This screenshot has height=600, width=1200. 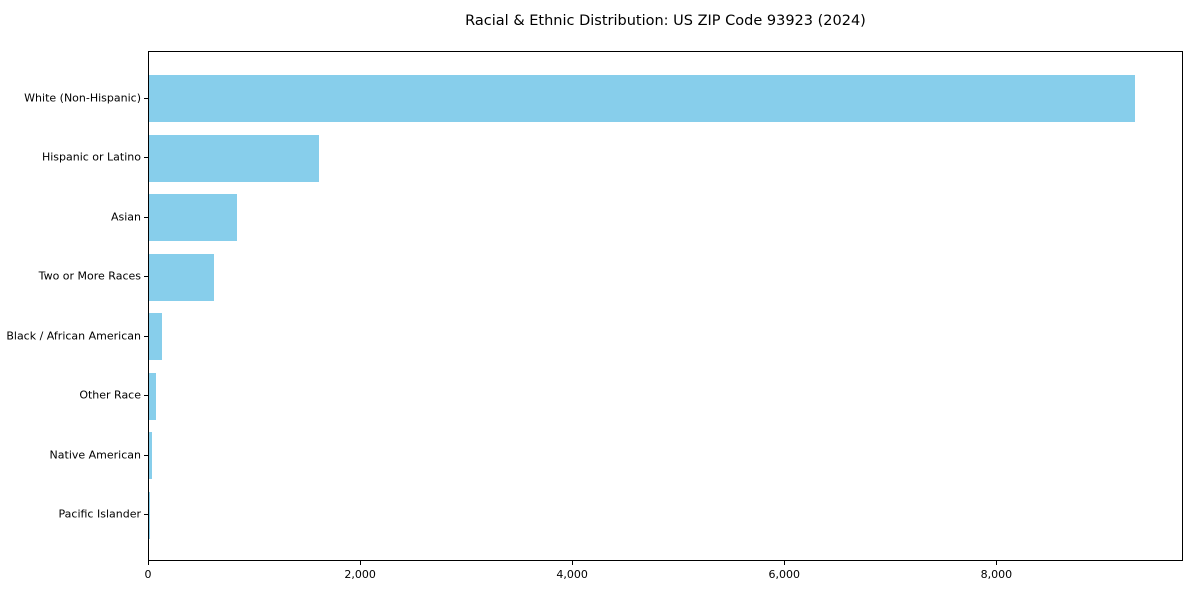 I want to click on y-tick-label: Pacific Islander, so click(x=99, y=514).